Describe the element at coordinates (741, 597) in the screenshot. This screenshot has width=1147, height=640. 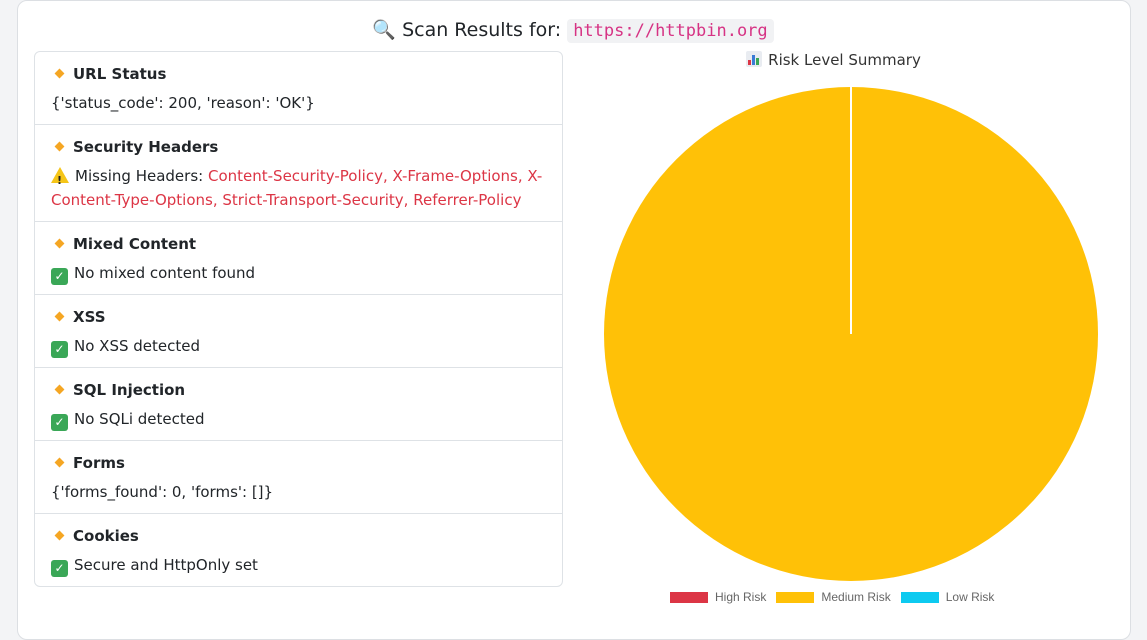
I see `legend-label: High Risk` at that location.